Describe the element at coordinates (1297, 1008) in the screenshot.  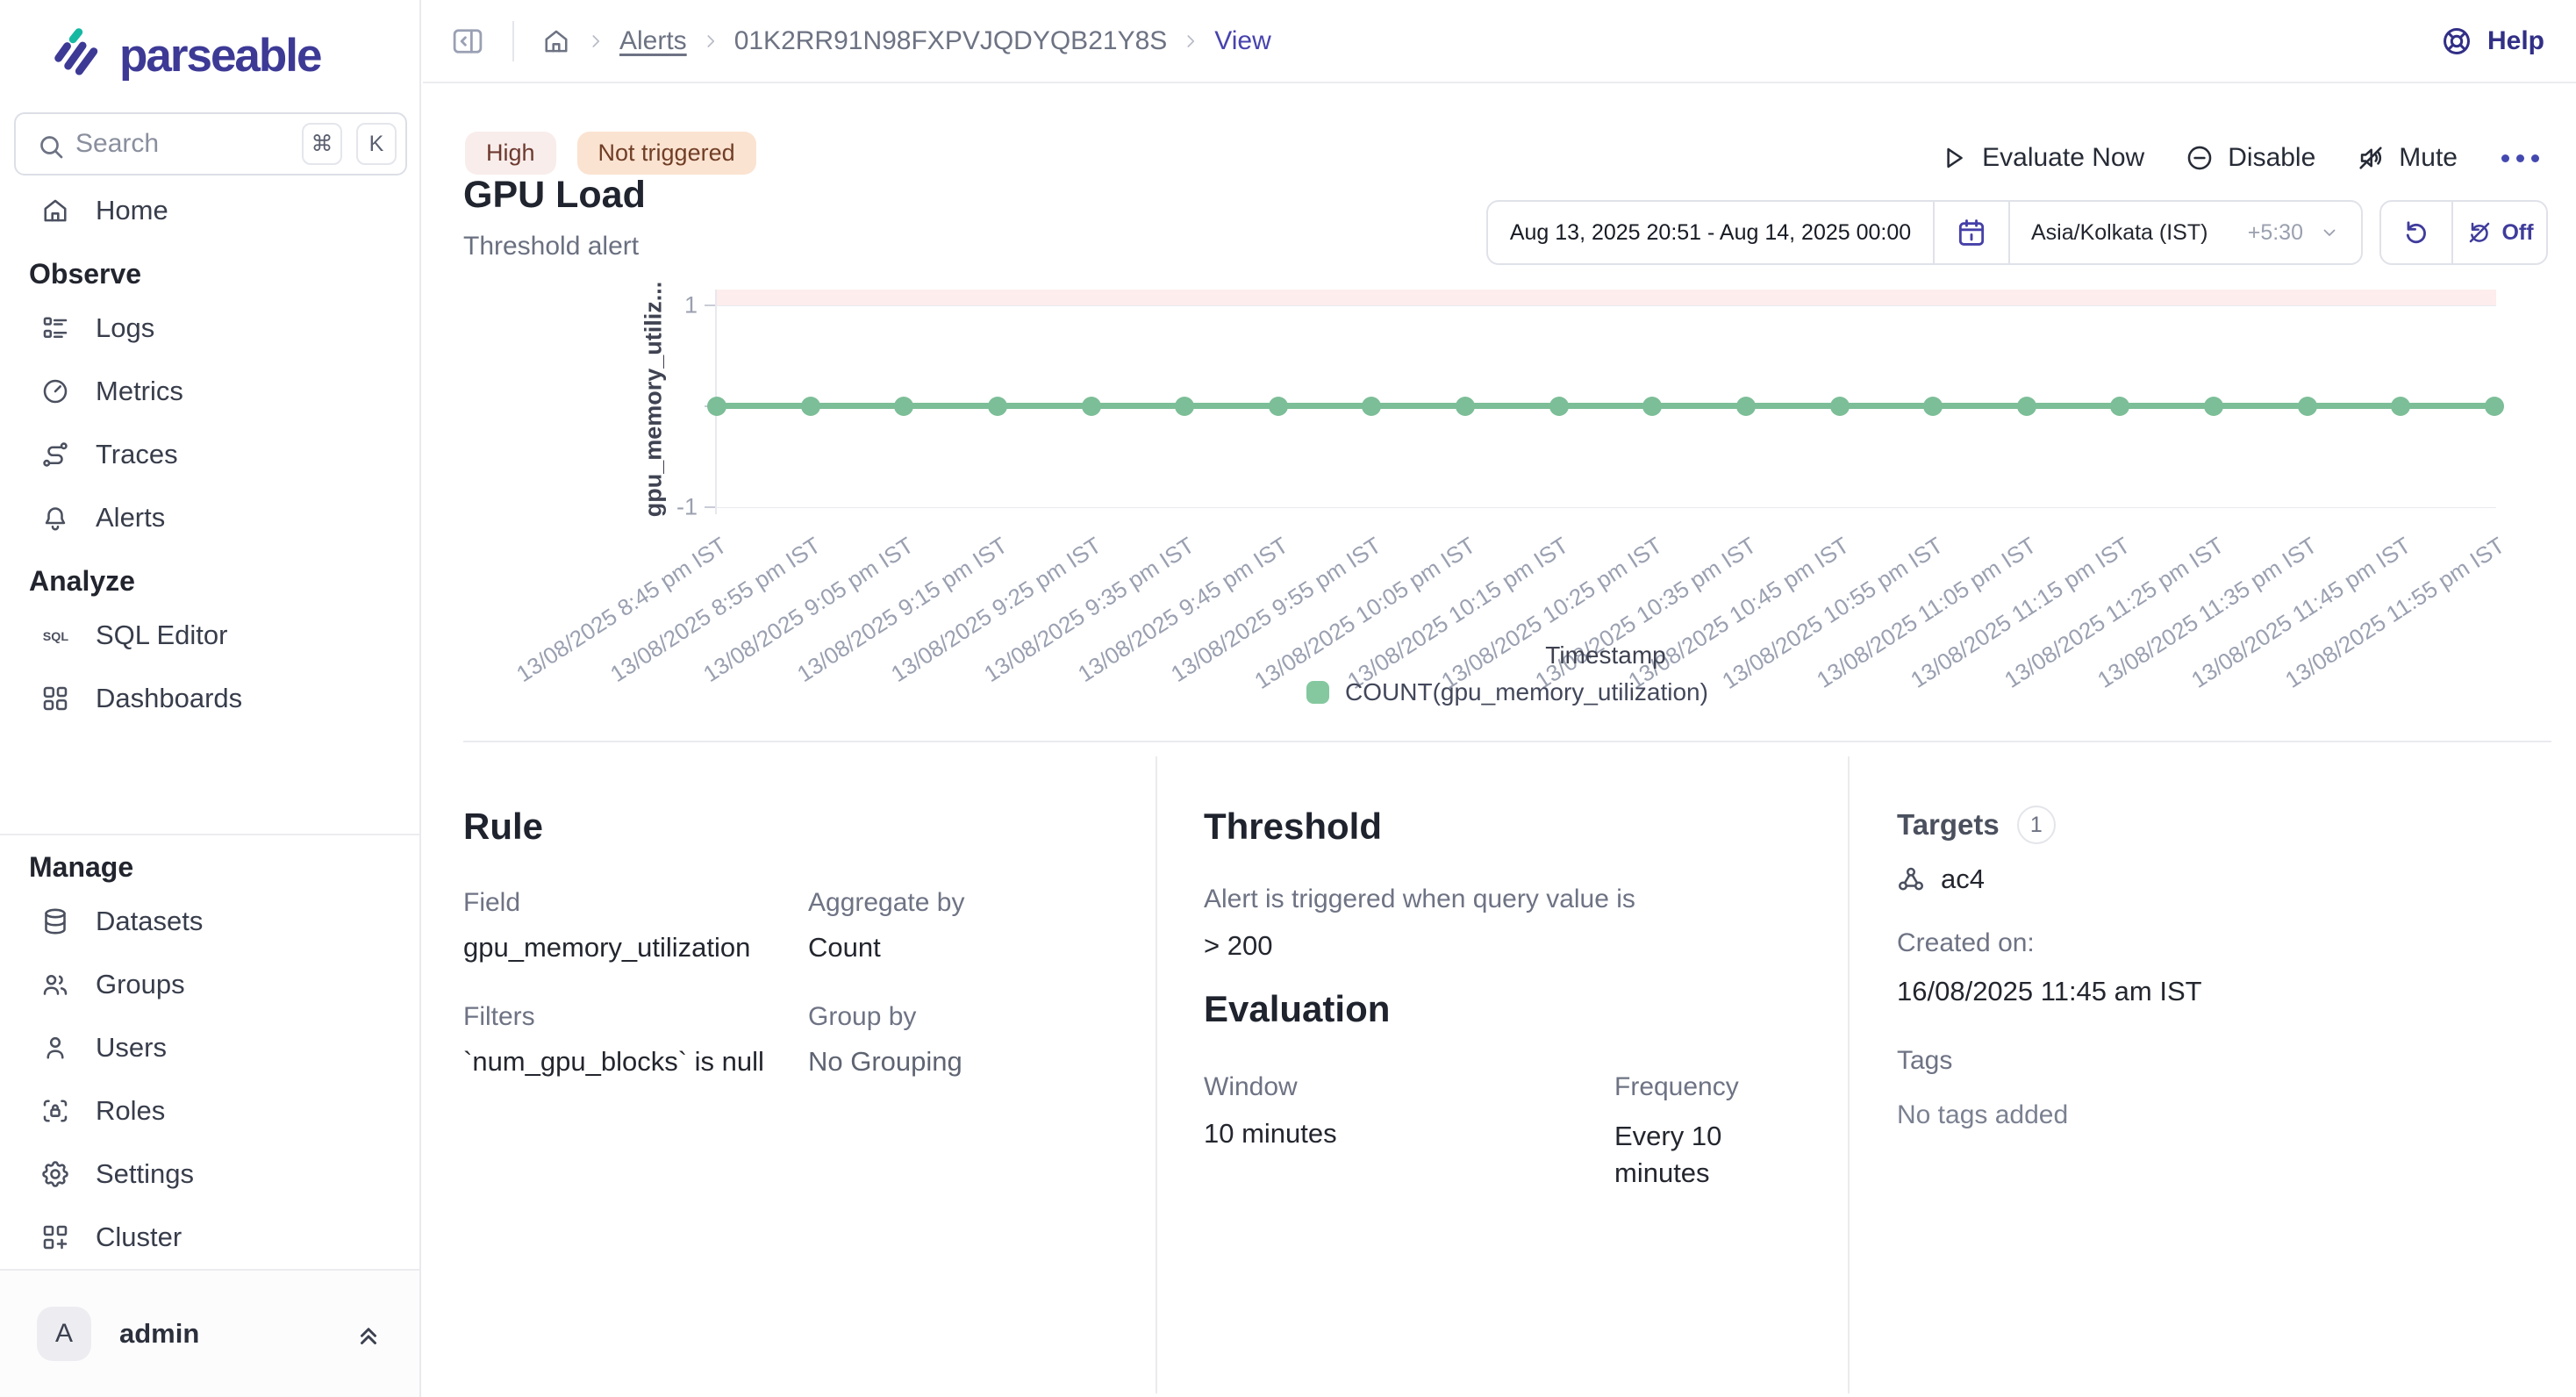
I see `evaluation-heading: Evaluation` at that location.